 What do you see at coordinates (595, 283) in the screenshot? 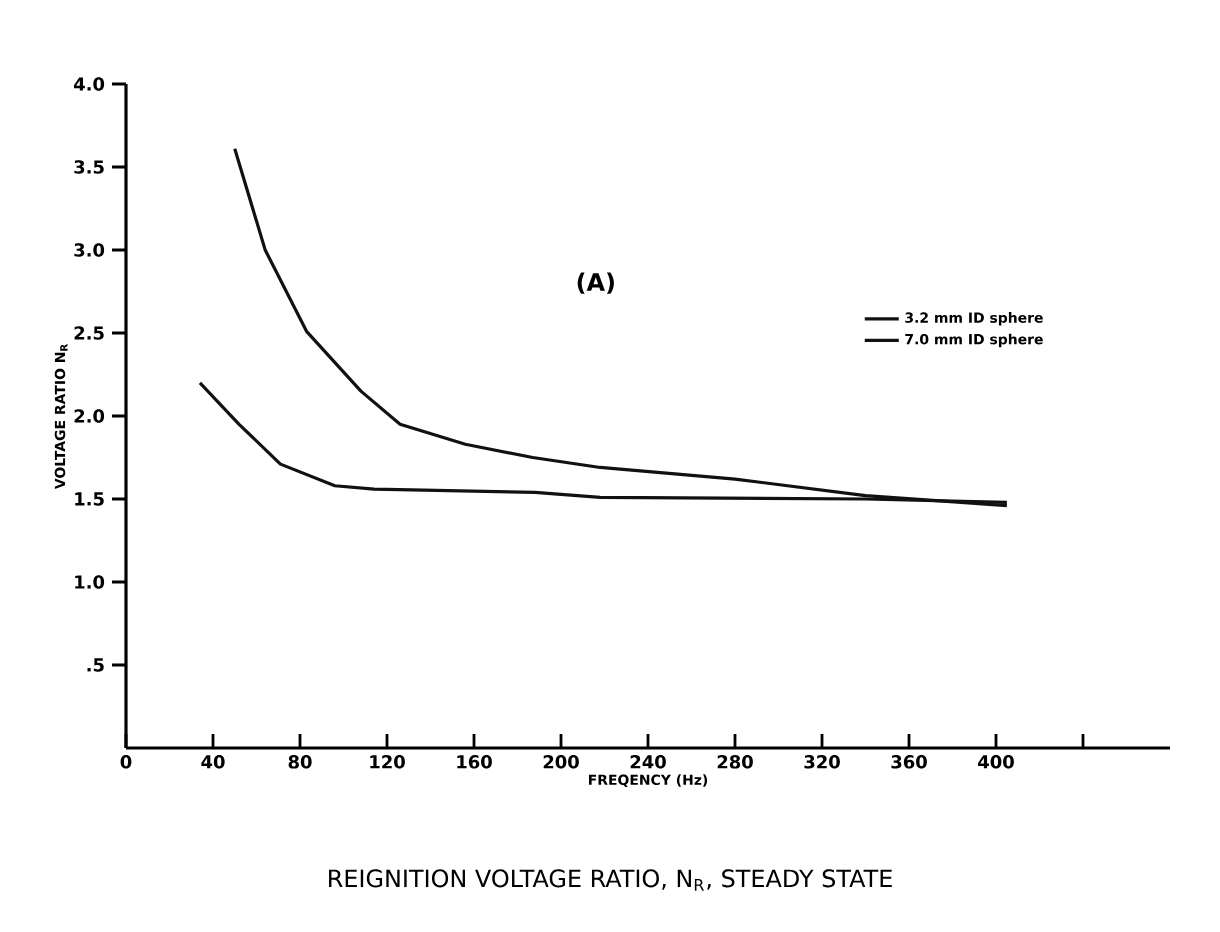
I see `annotation: (A)` at bounding box center [595, 283].